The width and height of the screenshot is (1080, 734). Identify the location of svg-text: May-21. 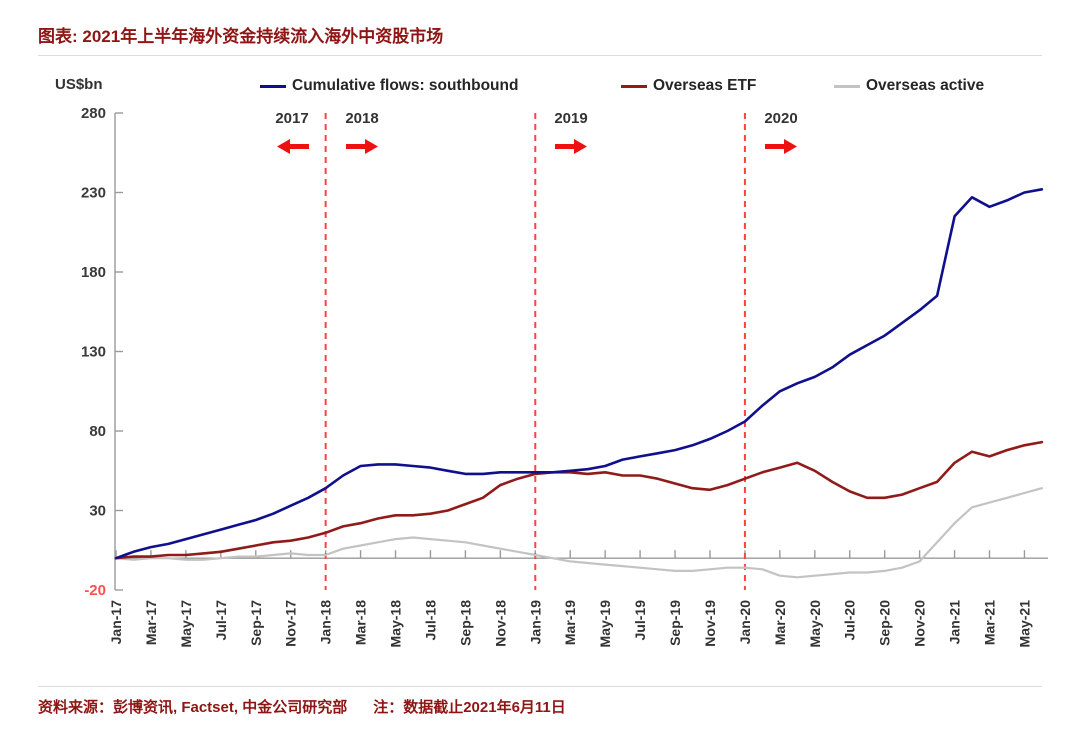
(1024, 624).